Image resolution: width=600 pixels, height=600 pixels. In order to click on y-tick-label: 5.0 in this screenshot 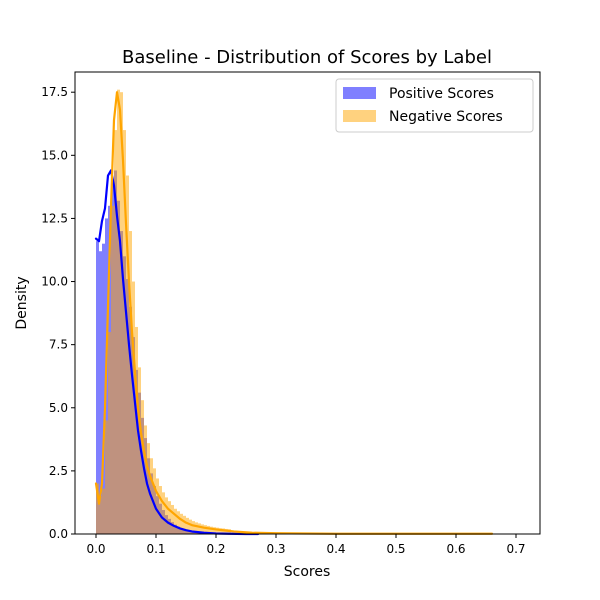, I will do `click(58, 408)`.